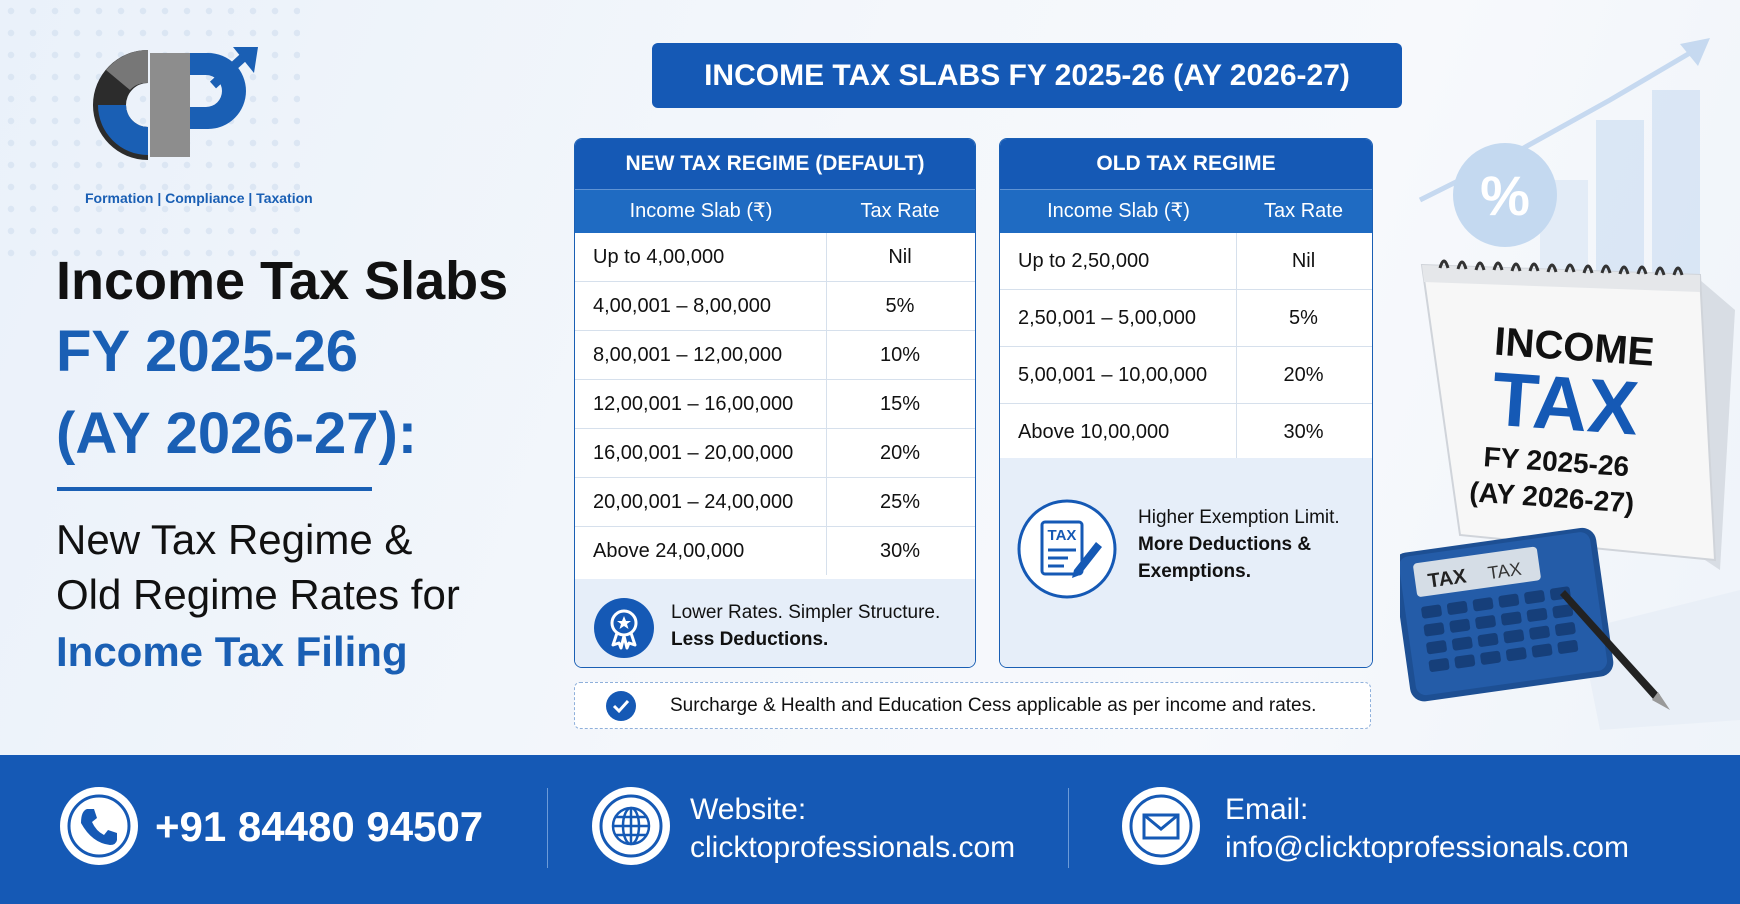 This screenshot has width=1740, height=904. Describe the element at coordinates (1027, 75) in the screenshot. I see `main-title-banner: INCOME TAX SLABS FY 2025-26 (AY 2026-27)` at that location.